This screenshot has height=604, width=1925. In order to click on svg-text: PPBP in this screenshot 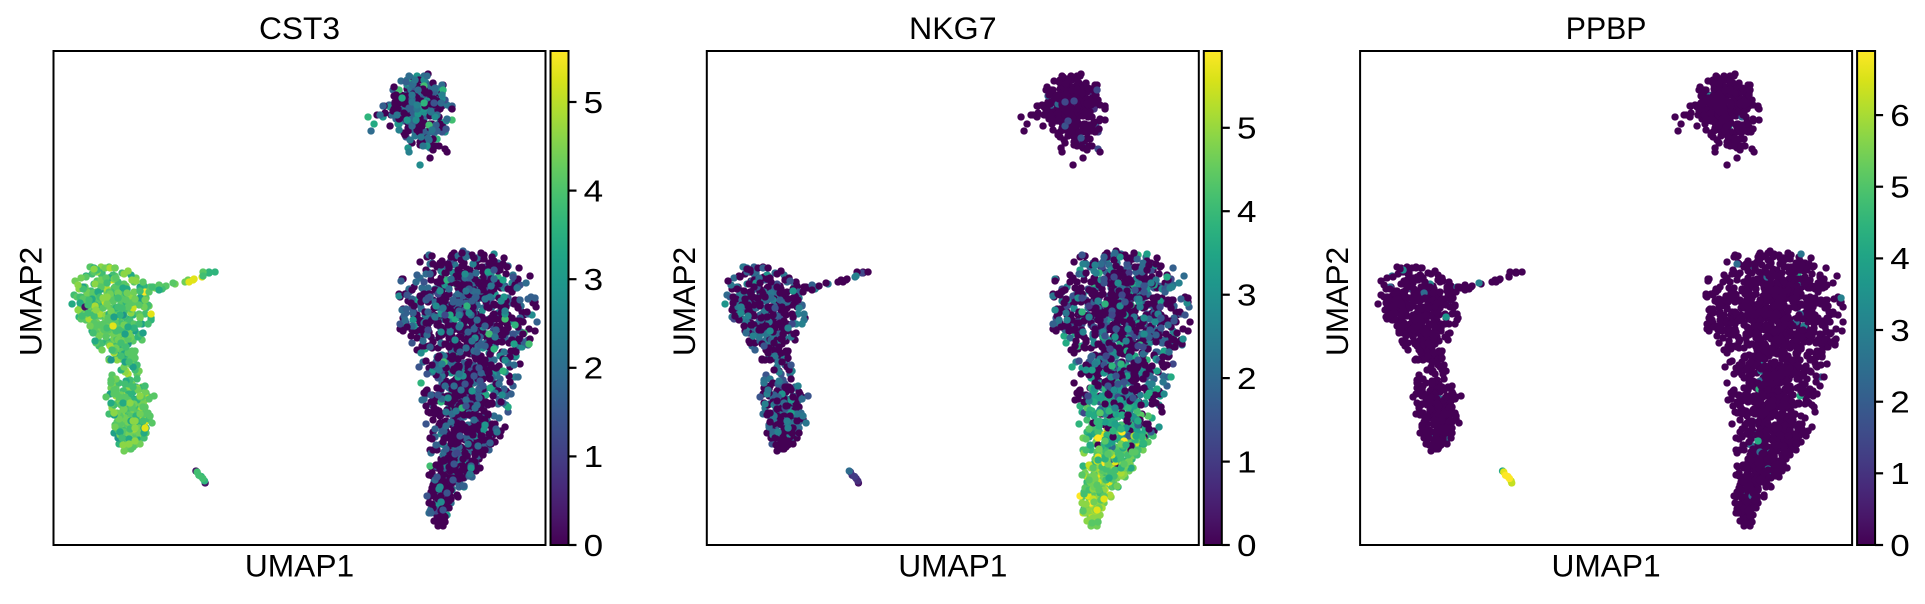, I will do `click(1606, 28)`.